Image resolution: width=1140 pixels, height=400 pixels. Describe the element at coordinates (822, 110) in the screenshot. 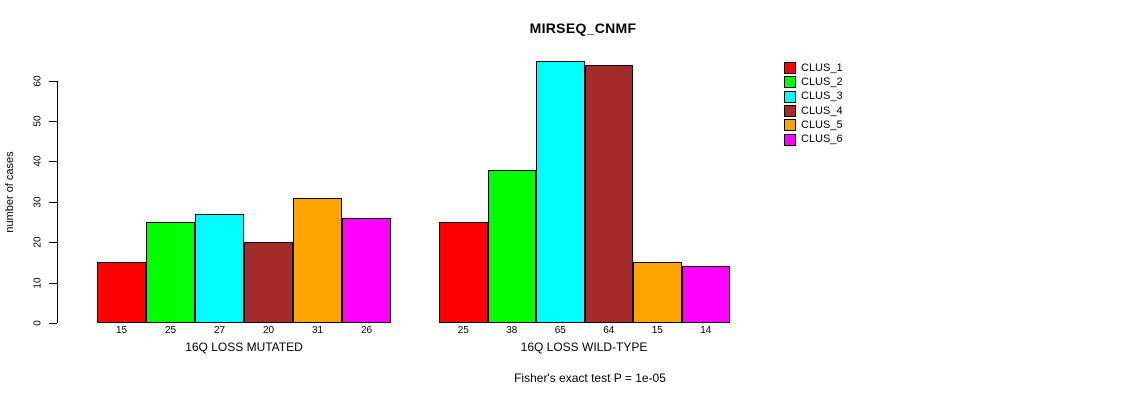

I see `legend-label-clus_4: CLUS_4` at that location.